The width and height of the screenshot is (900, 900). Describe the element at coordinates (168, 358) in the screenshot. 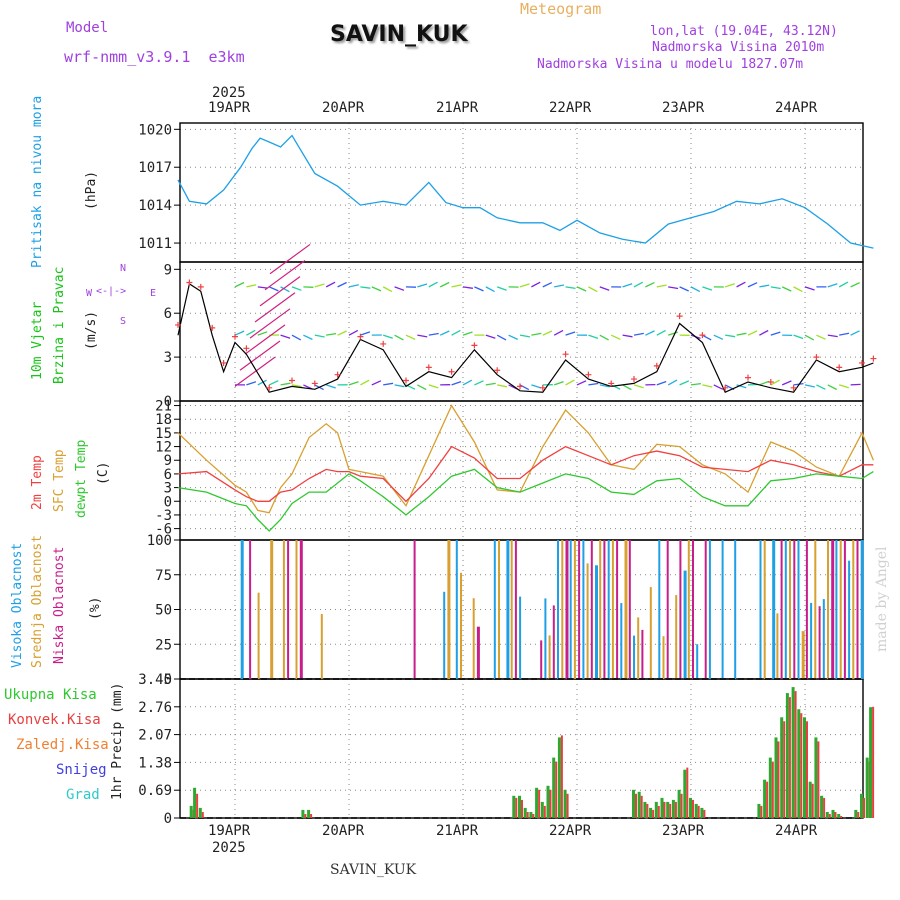

I see `y-tick-label: 3` at that location.